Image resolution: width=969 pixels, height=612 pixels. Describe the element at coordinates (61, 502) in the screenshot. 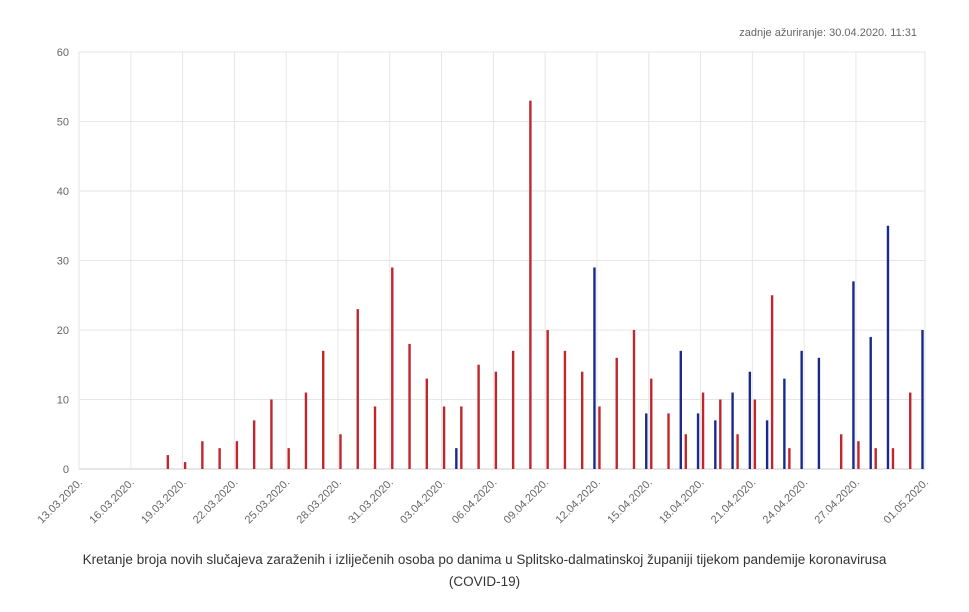

I see `x-tick-label: 13.03.2020.` at that location.